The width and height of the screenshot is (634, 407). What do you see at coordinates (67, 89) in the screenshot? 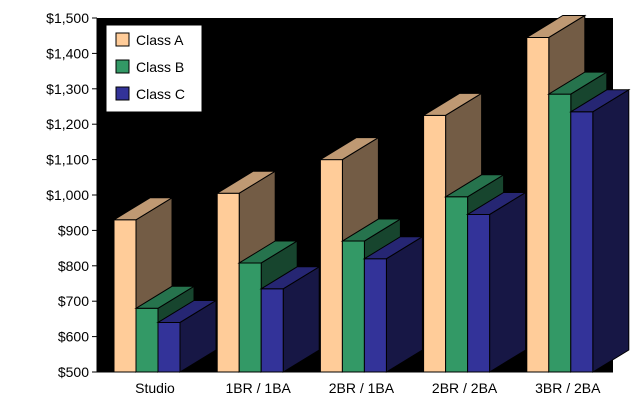
I see `y-tick-label: $1,300` at bounding box center [67, 89].